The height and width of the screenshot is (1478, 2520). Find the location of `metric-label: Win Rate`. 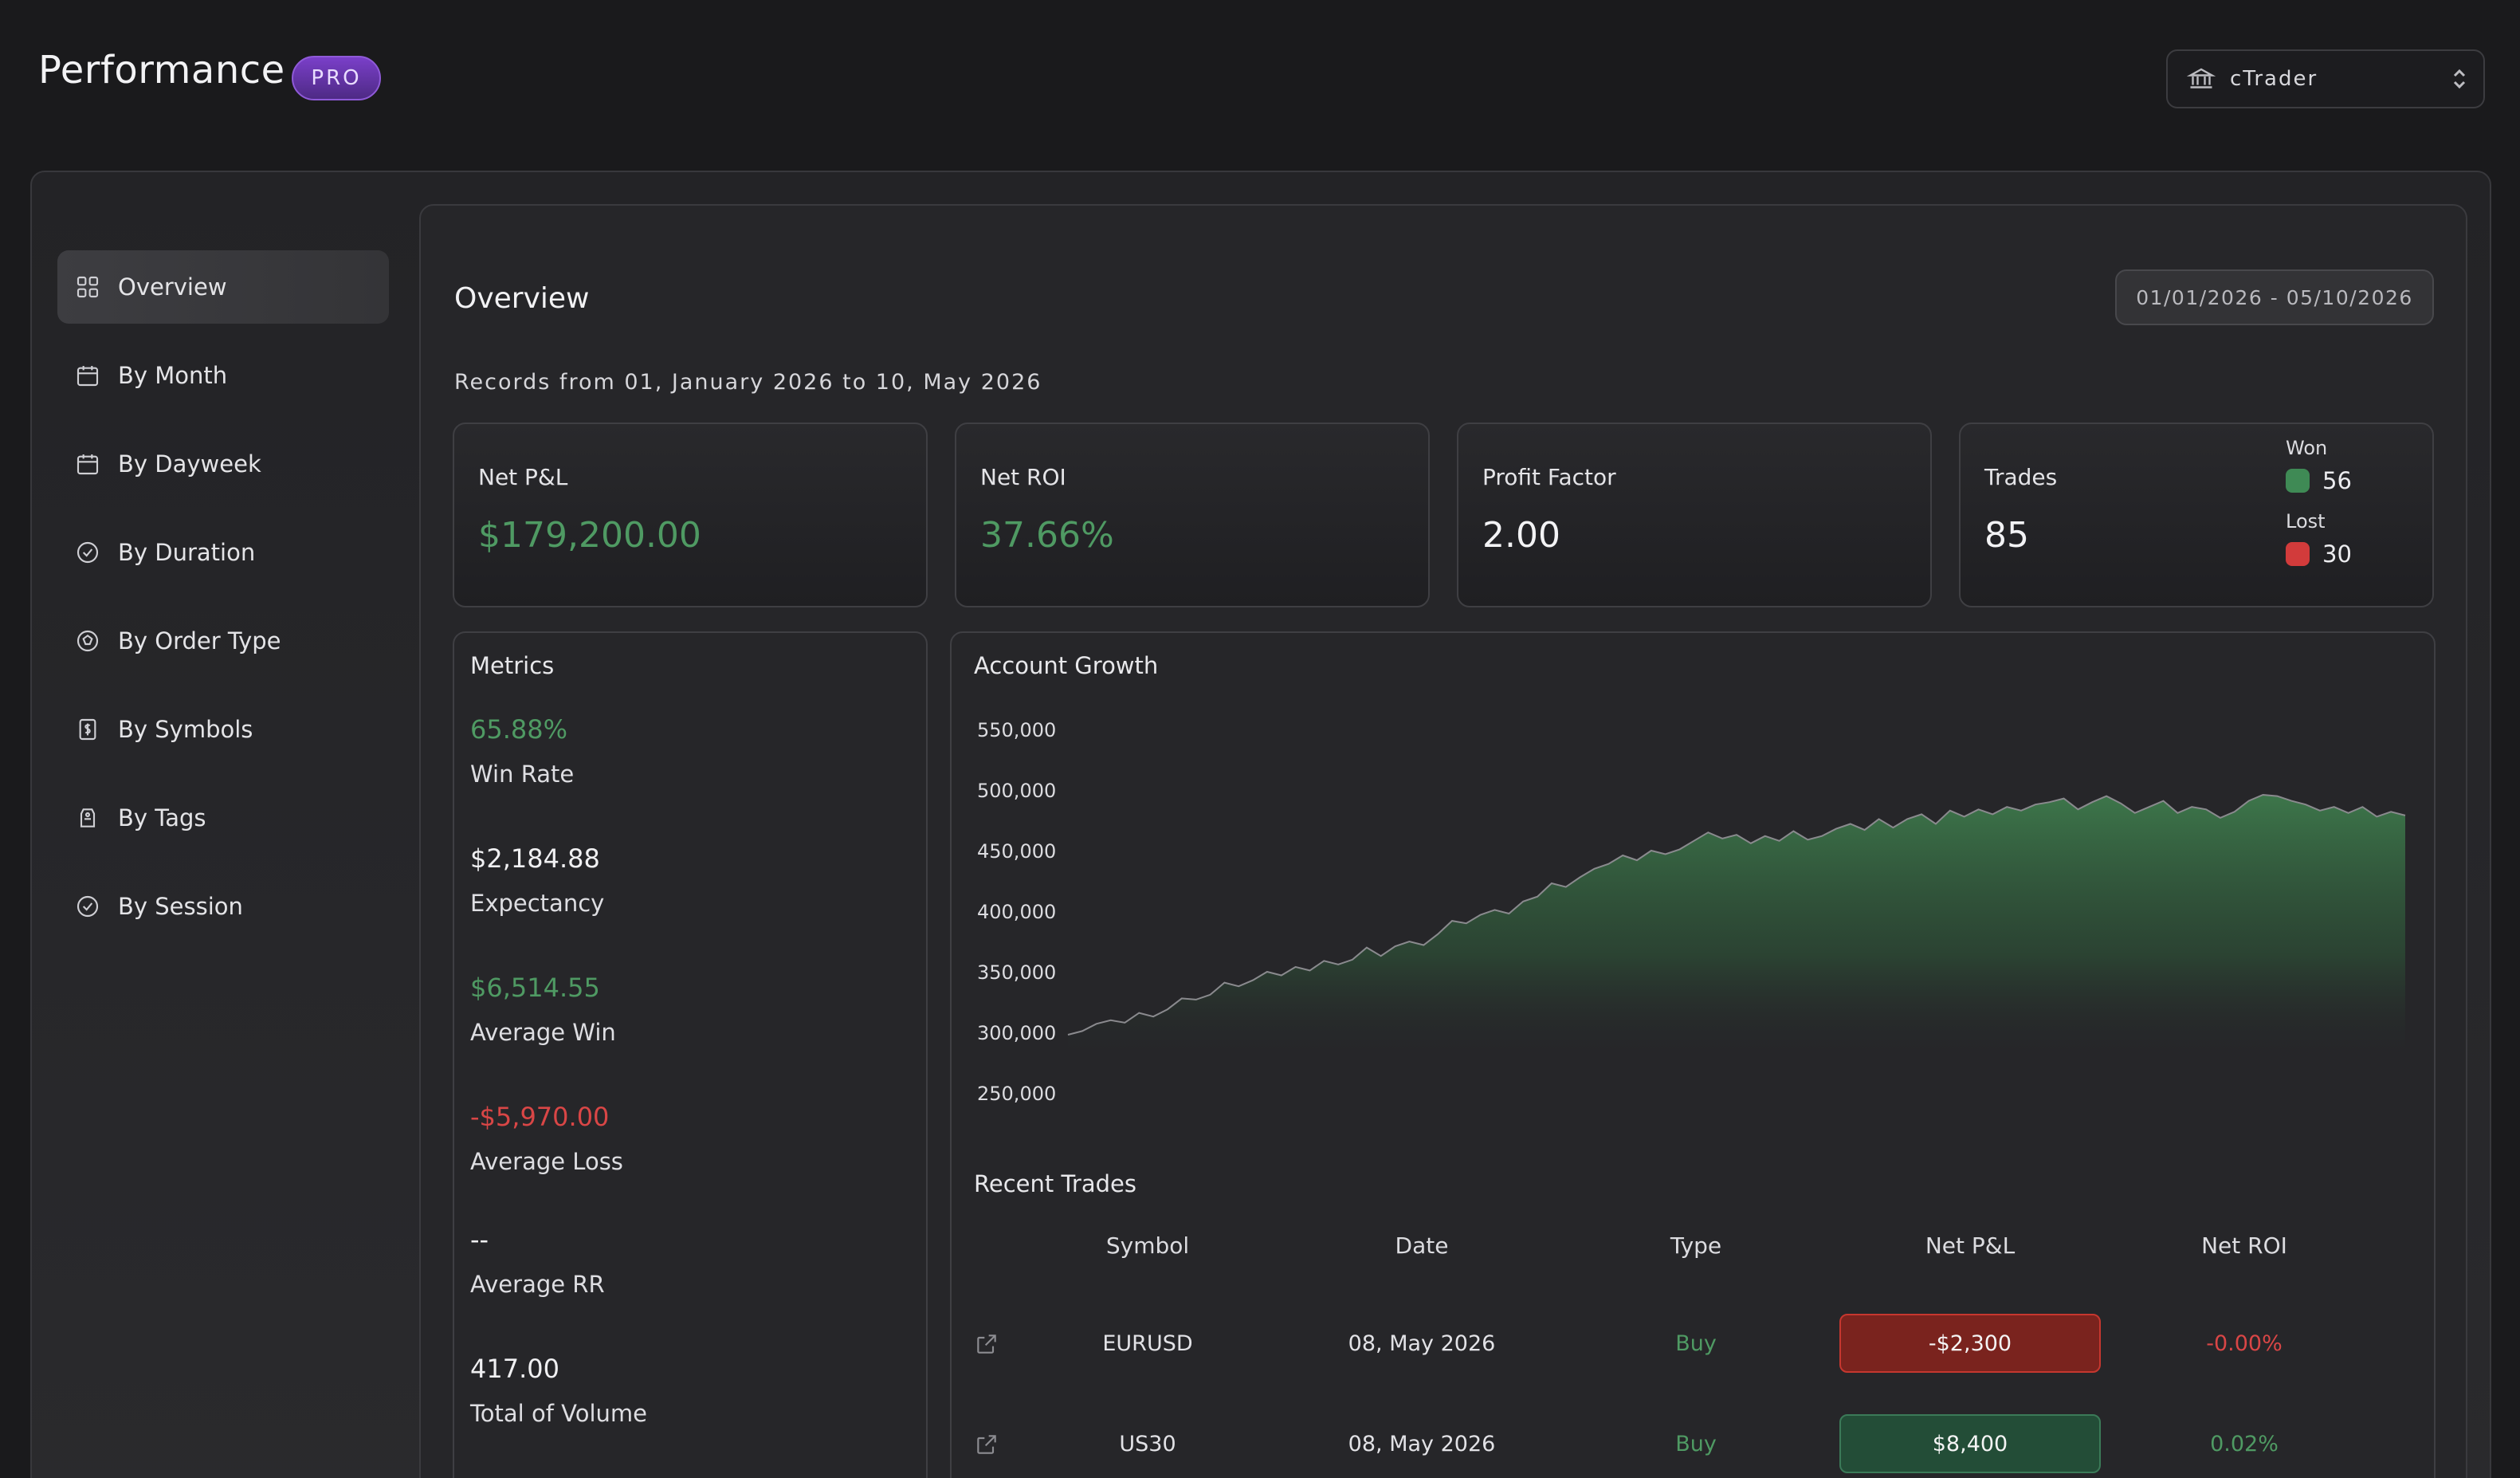

metric-label: Win Rate is located at coordinates (522, 774).